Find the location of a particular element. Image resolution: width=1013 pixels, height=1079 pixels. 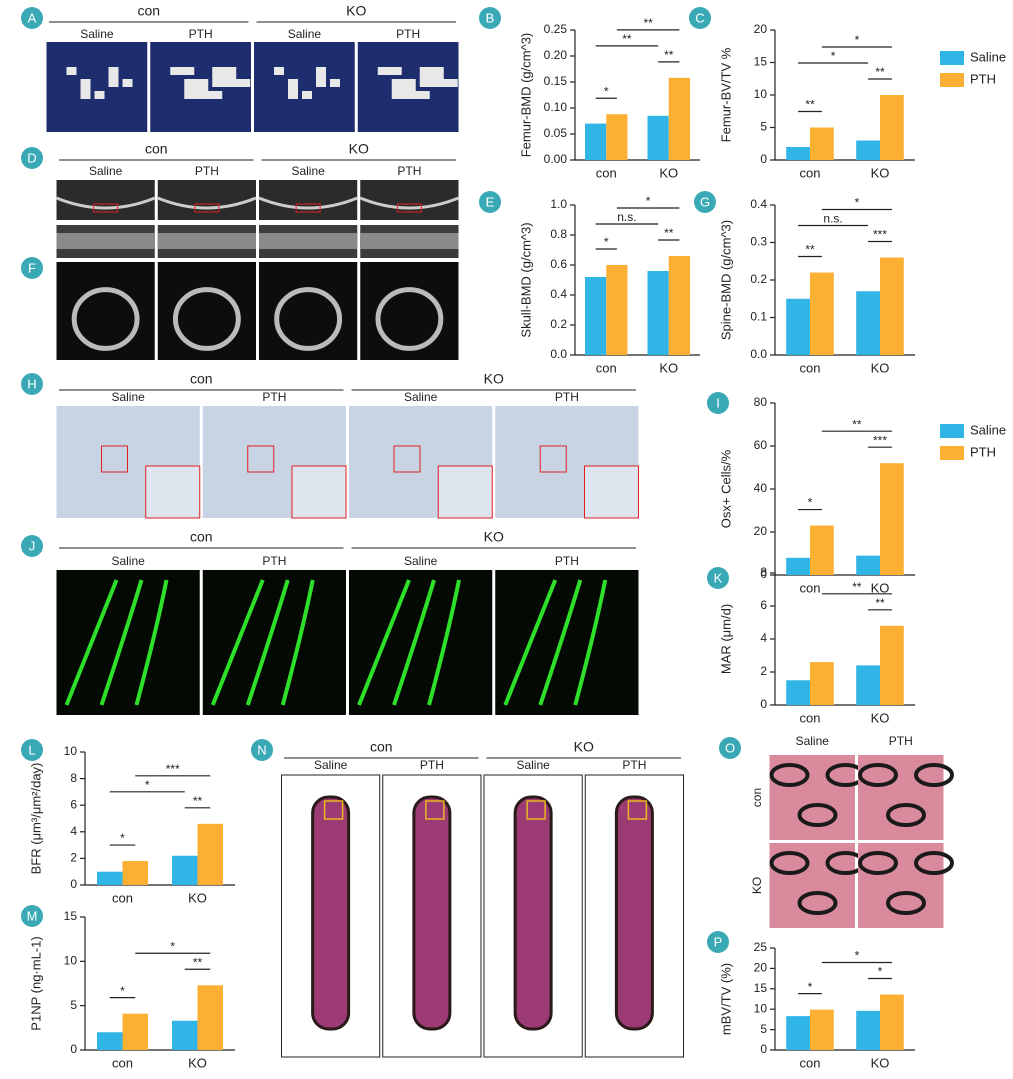

trabecula is located at coordinates (934, 863).